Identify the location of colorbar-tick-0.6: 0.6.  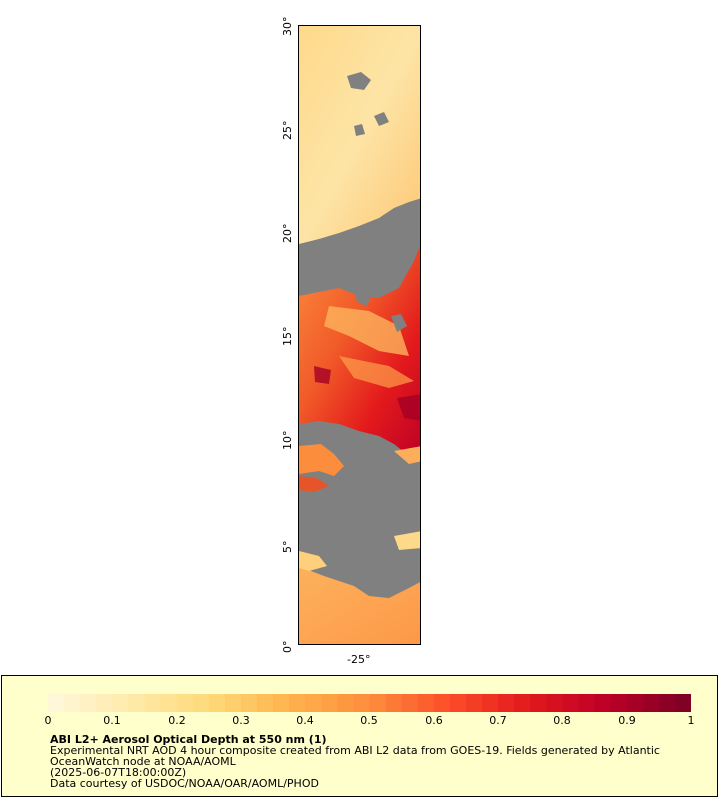
(434, 720).